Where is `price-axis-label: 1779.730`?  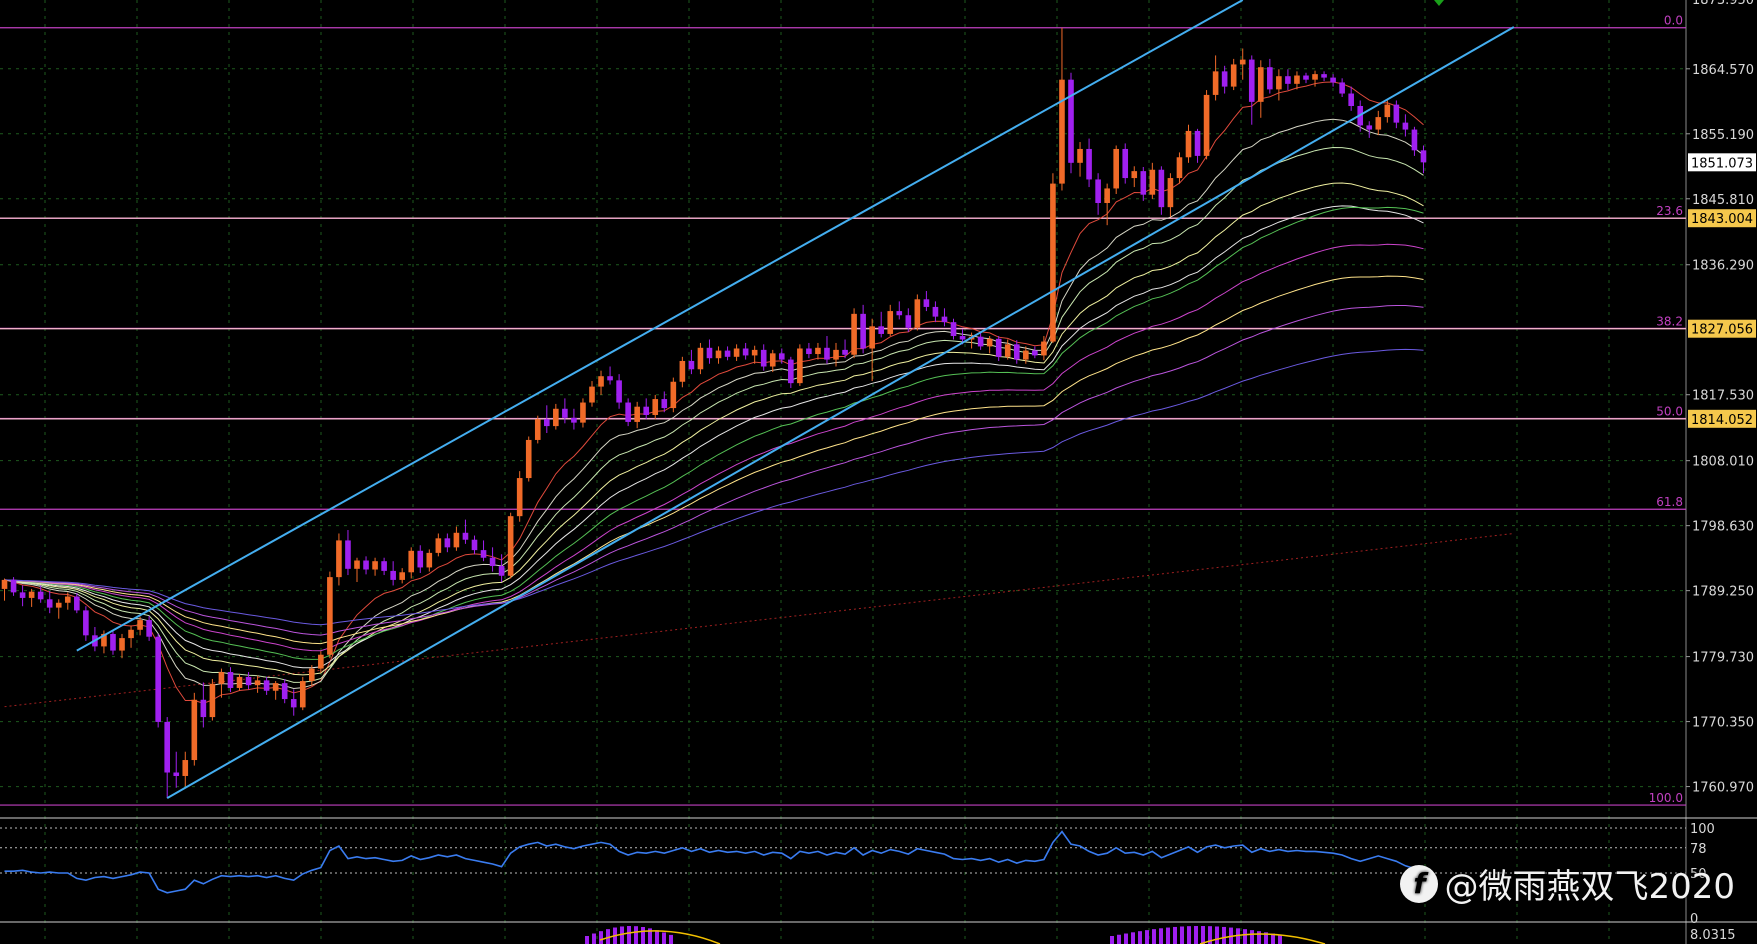
price-axis-label: 1779.730 is located at coordinates (1723, 658).